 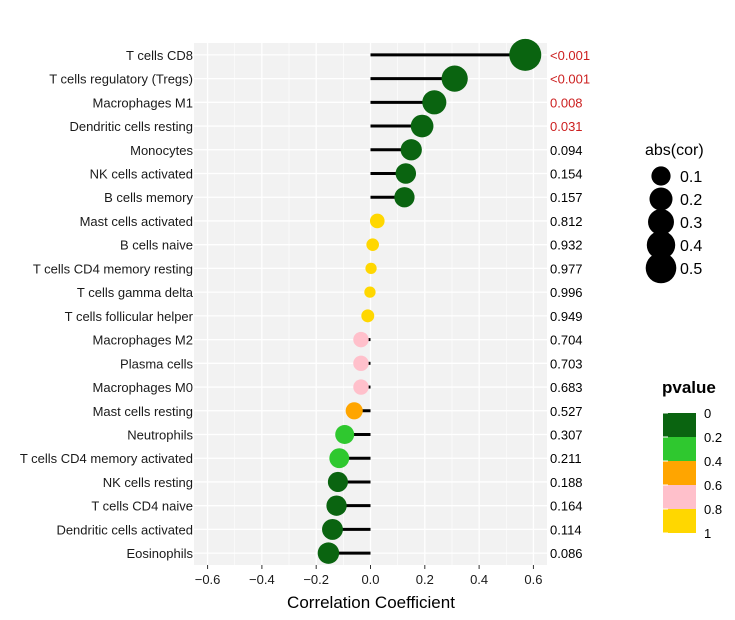 What do you see at coordinates (106, 458) in the screenshot?
I see `category-label: T cells CD4 memory activated` at bounding box center [106, 458].